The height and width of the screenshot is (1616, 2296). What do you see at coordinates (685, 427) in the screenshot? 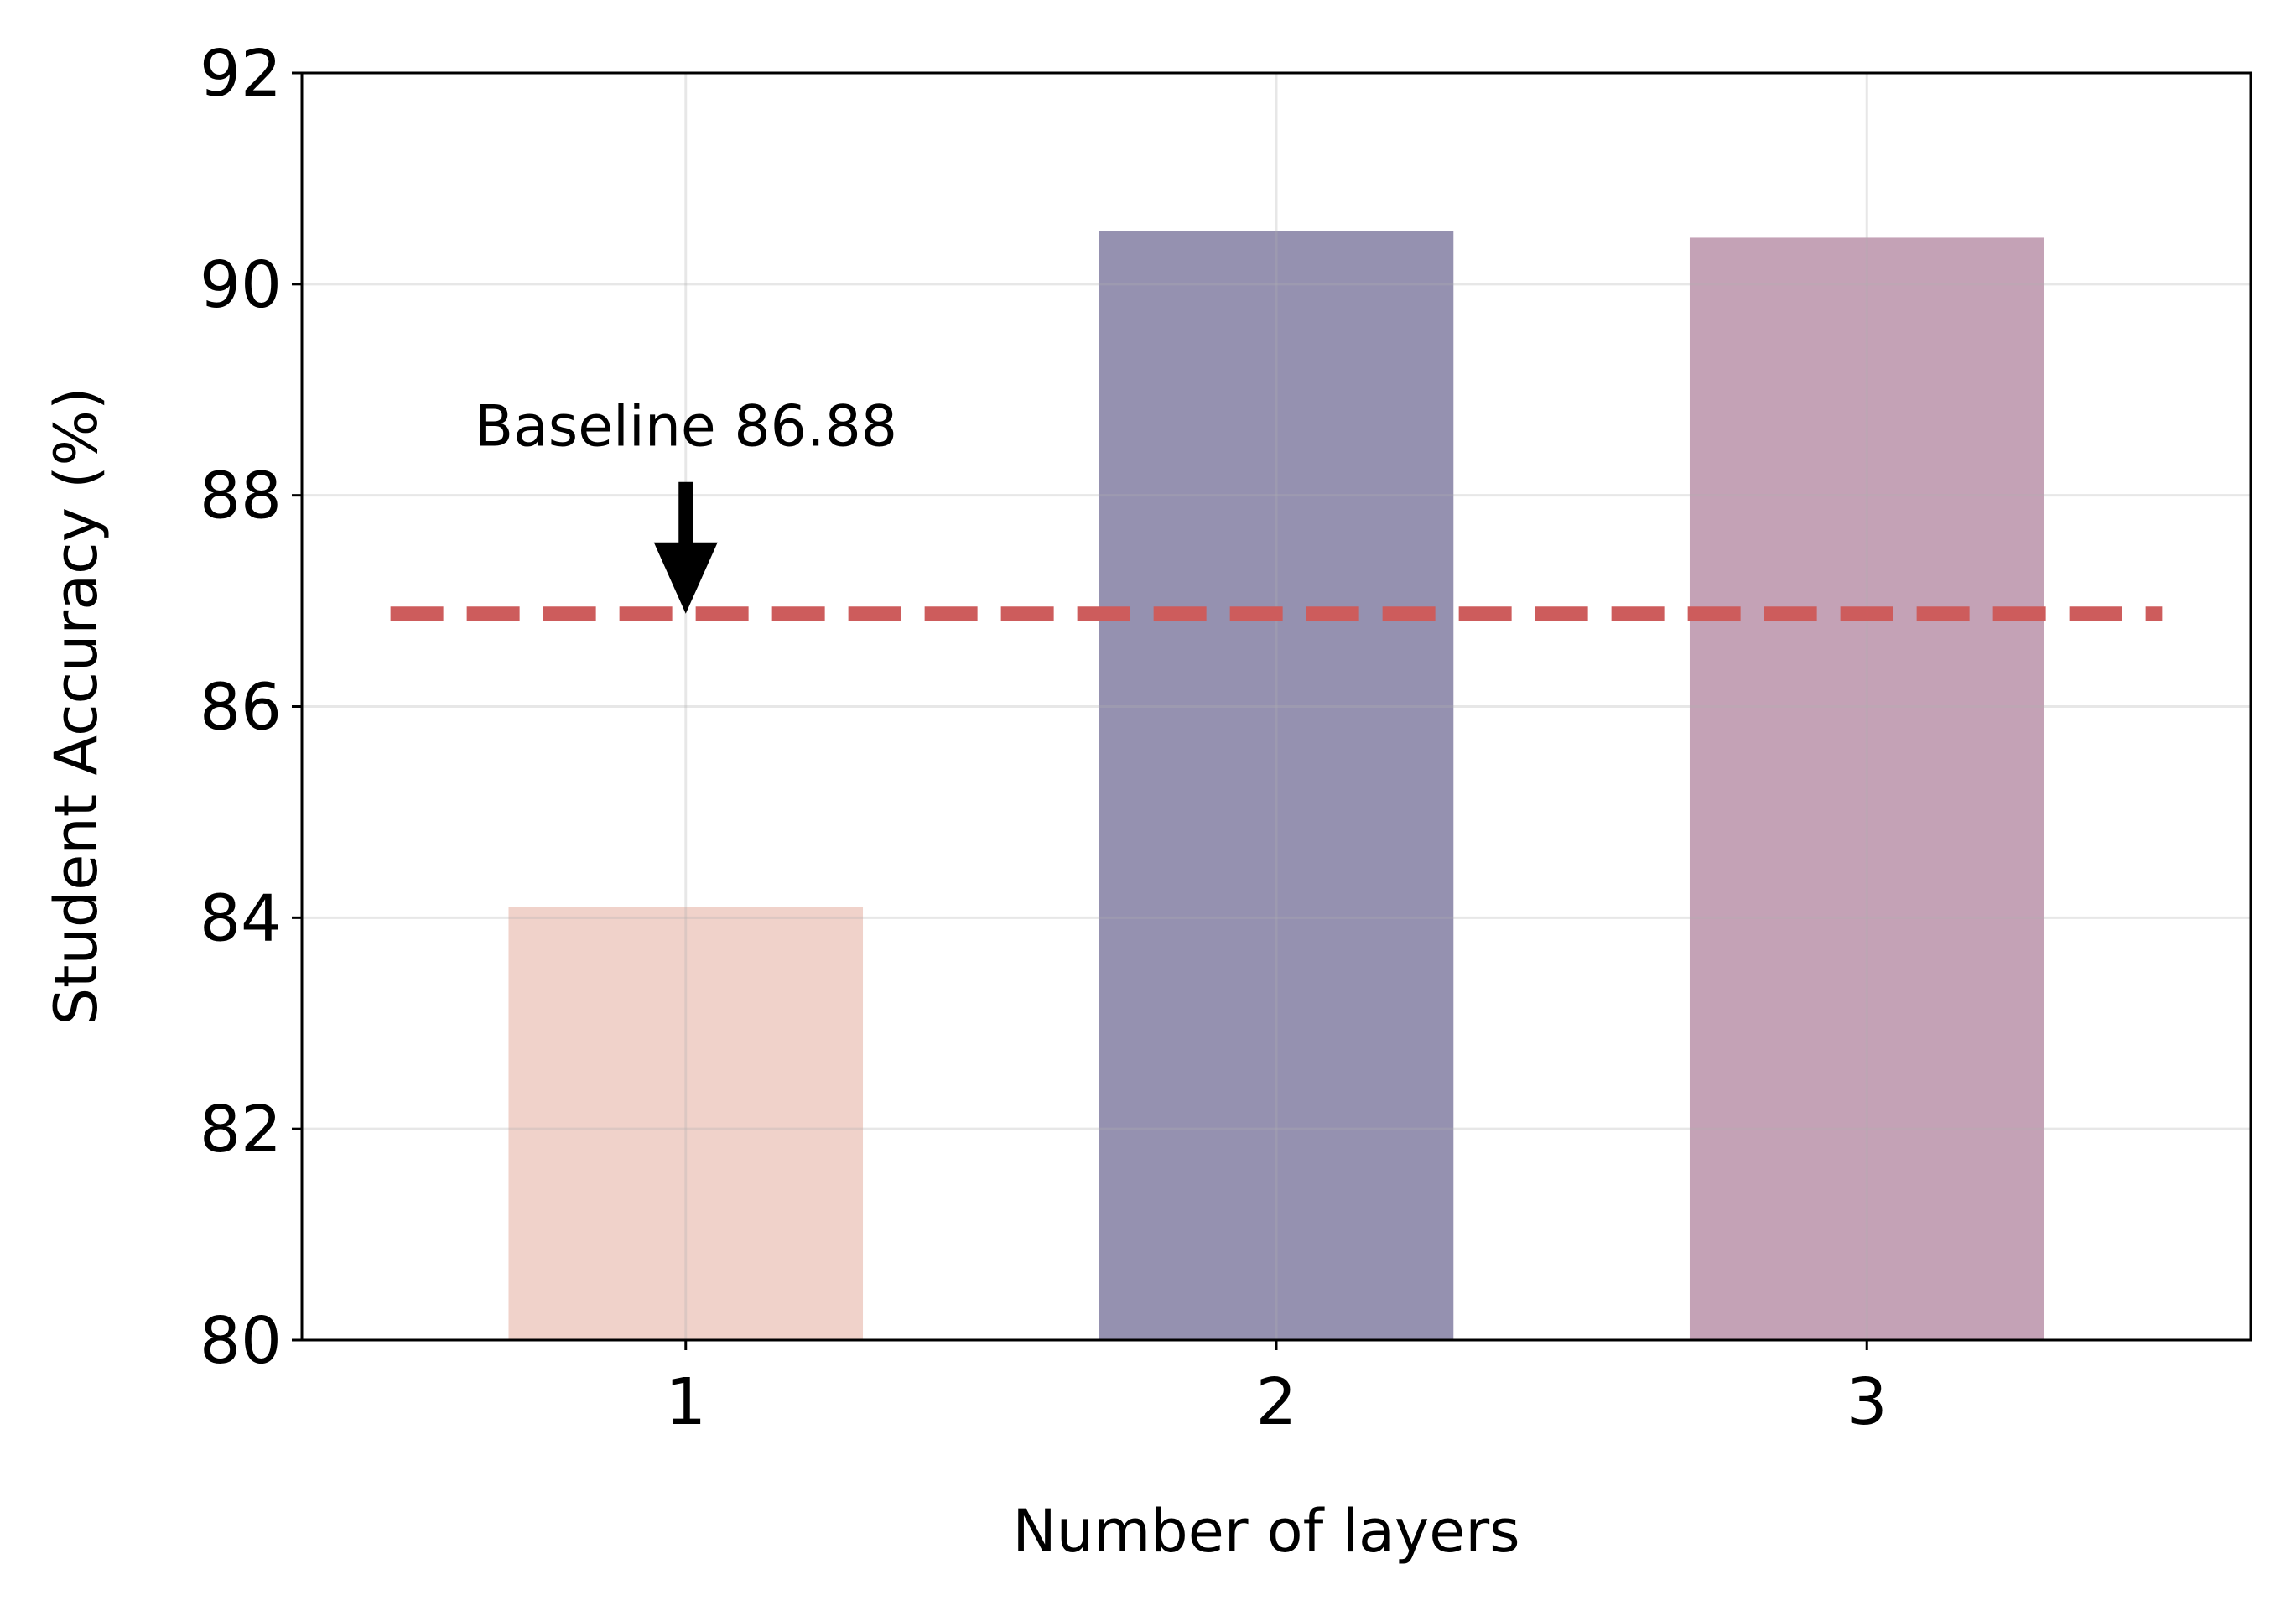
I see `annotation: Baseline 86.88` at bounding box center [685, 427].